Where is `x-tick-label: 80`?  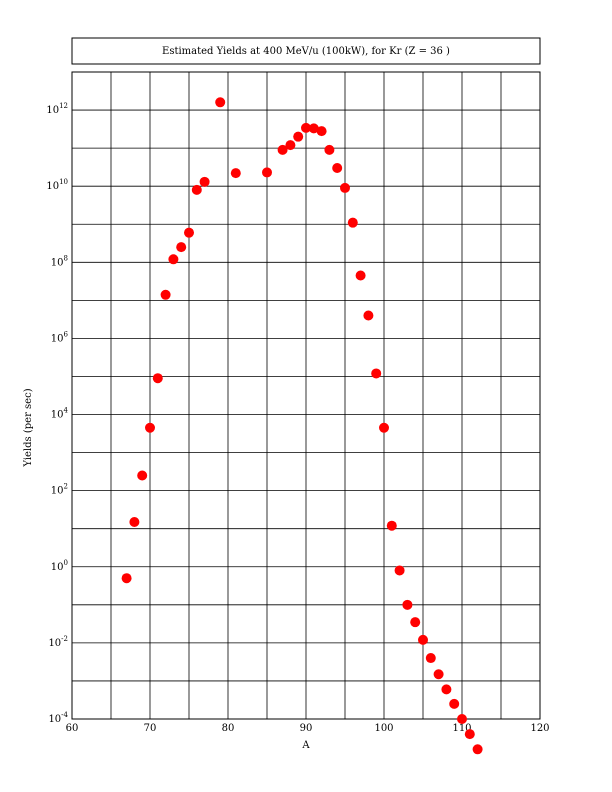
x-tick-label: 80 is located at coordinates (228, 728).